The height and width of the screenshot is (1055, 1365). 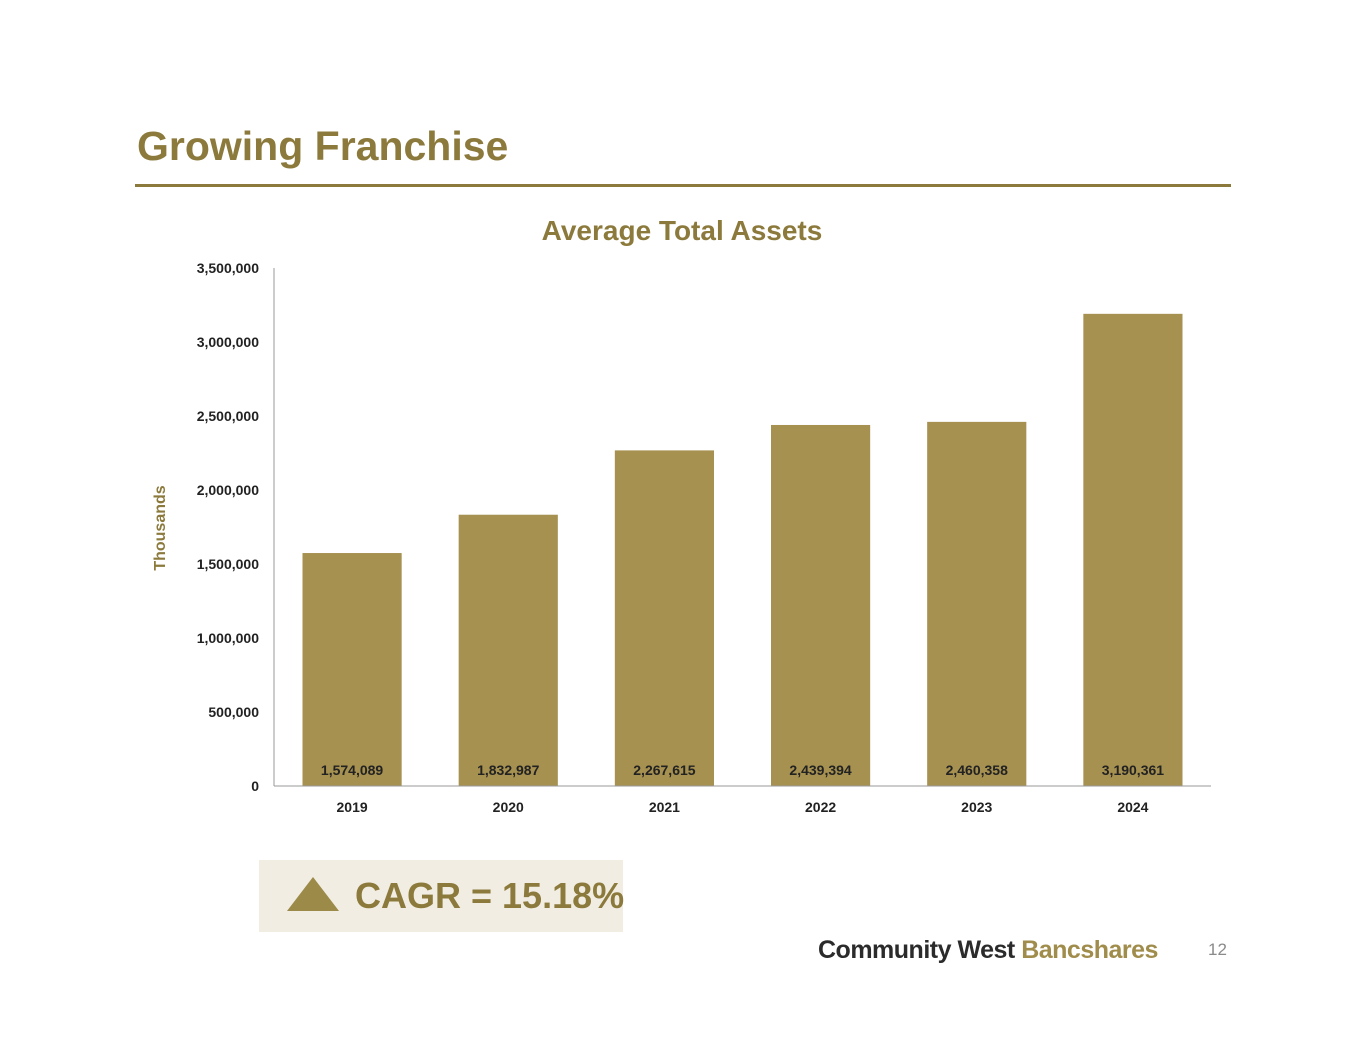 I want to click on x-tick-label: 2023, so click(x=976, y=807).